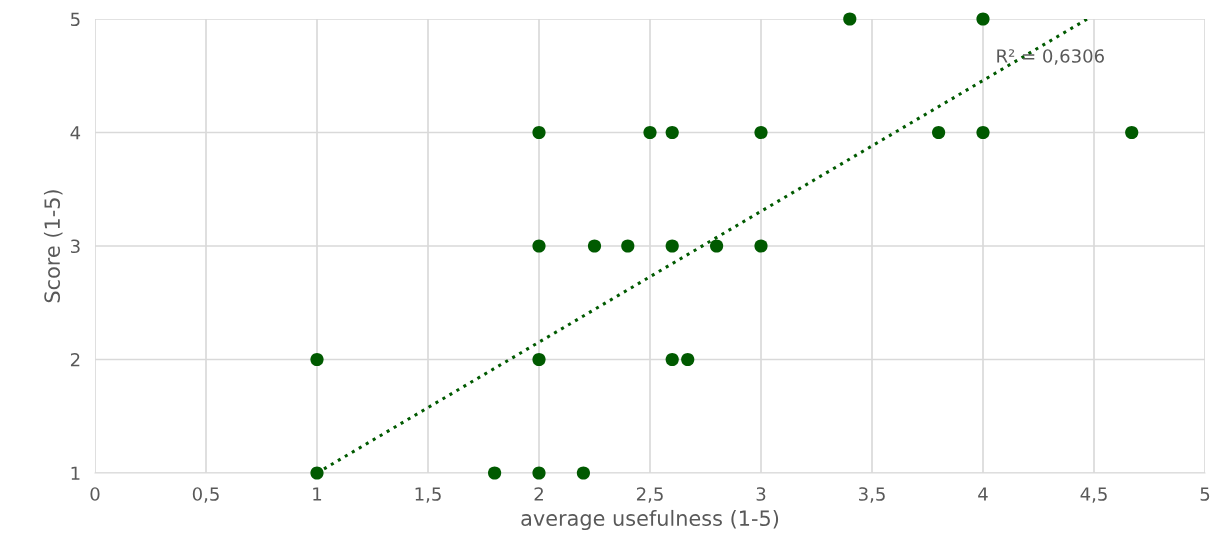 Image resolution: width=1223 pixels, height=560 pixels. What do you see at coordinates (650, 520) in the screenshot?
I see `x-axis-title: average usefulness (1-5)` at bounding box center [650, 520].